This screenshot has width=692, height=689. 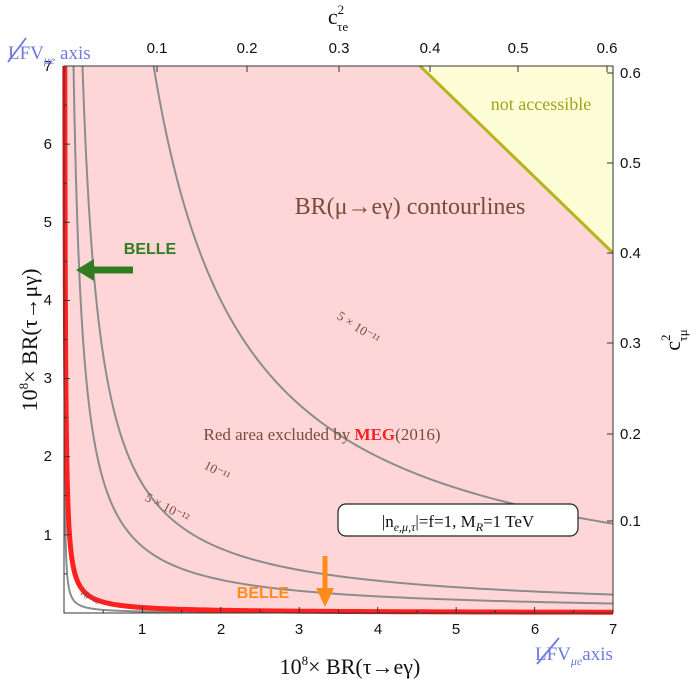 I want to click on top-tick-label: 0.3, so click(x=339, y=48).